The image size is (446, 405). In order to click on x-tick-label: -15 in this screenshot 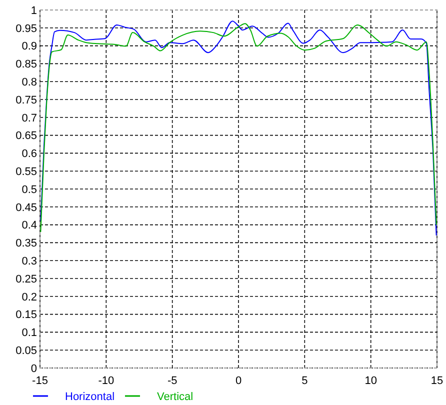, I will do `click(40, 381)`.